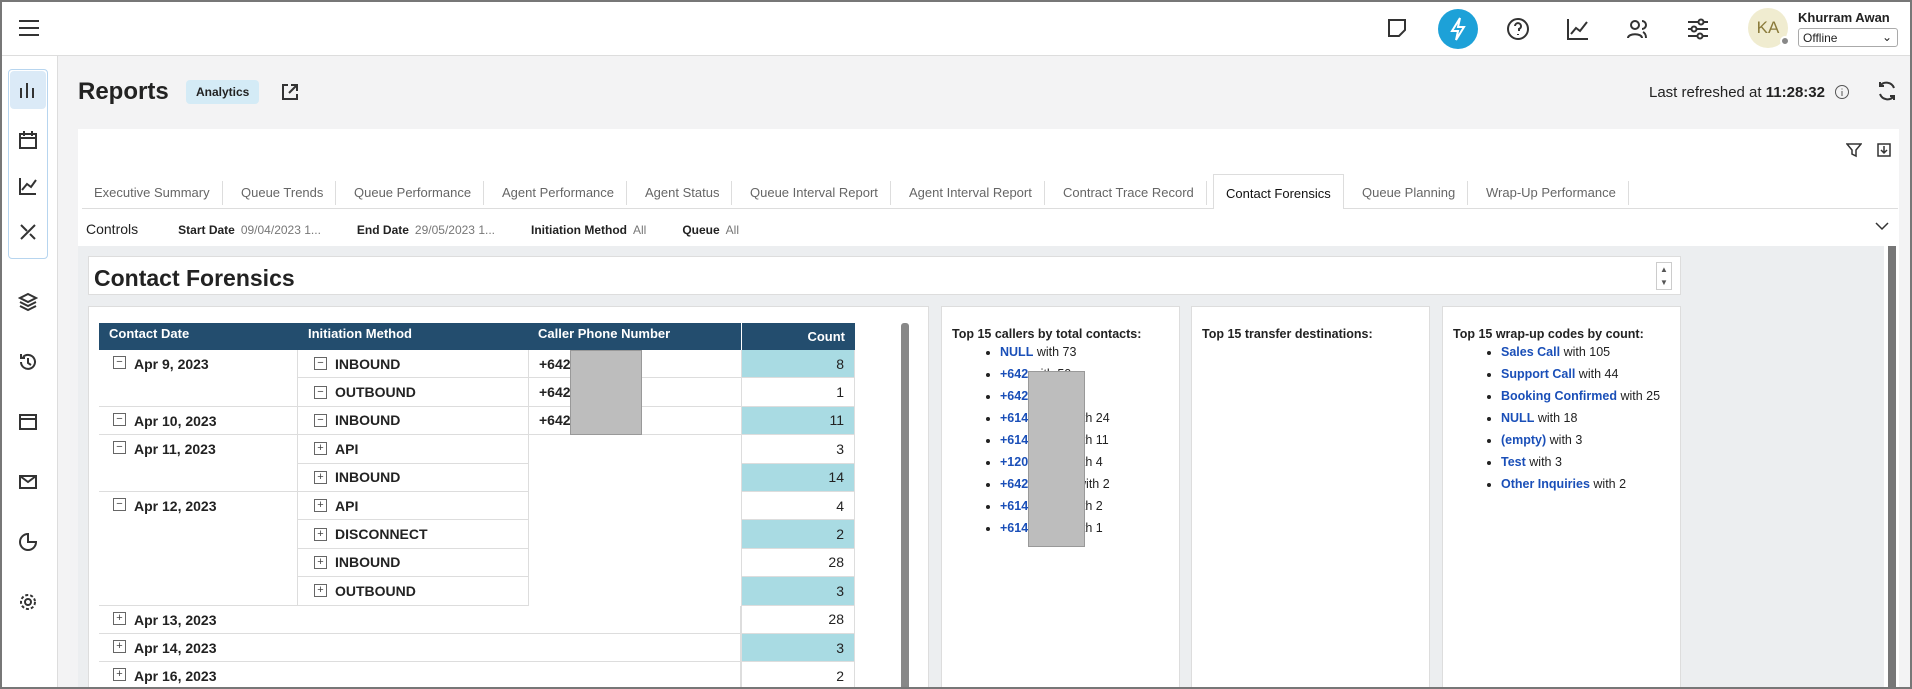 This screenshot has height=689, width=1912. Describe the element at coordinates (28, 542) in the screenshot. I see `nav-pie` at that location.